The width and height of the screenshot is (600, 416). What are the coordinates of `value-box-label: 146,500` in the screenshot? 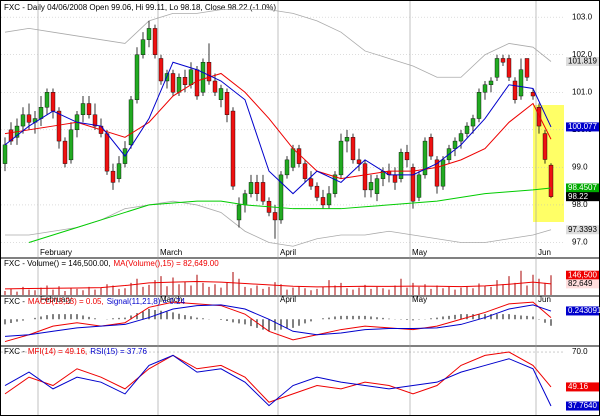 It's located at (582, 274).